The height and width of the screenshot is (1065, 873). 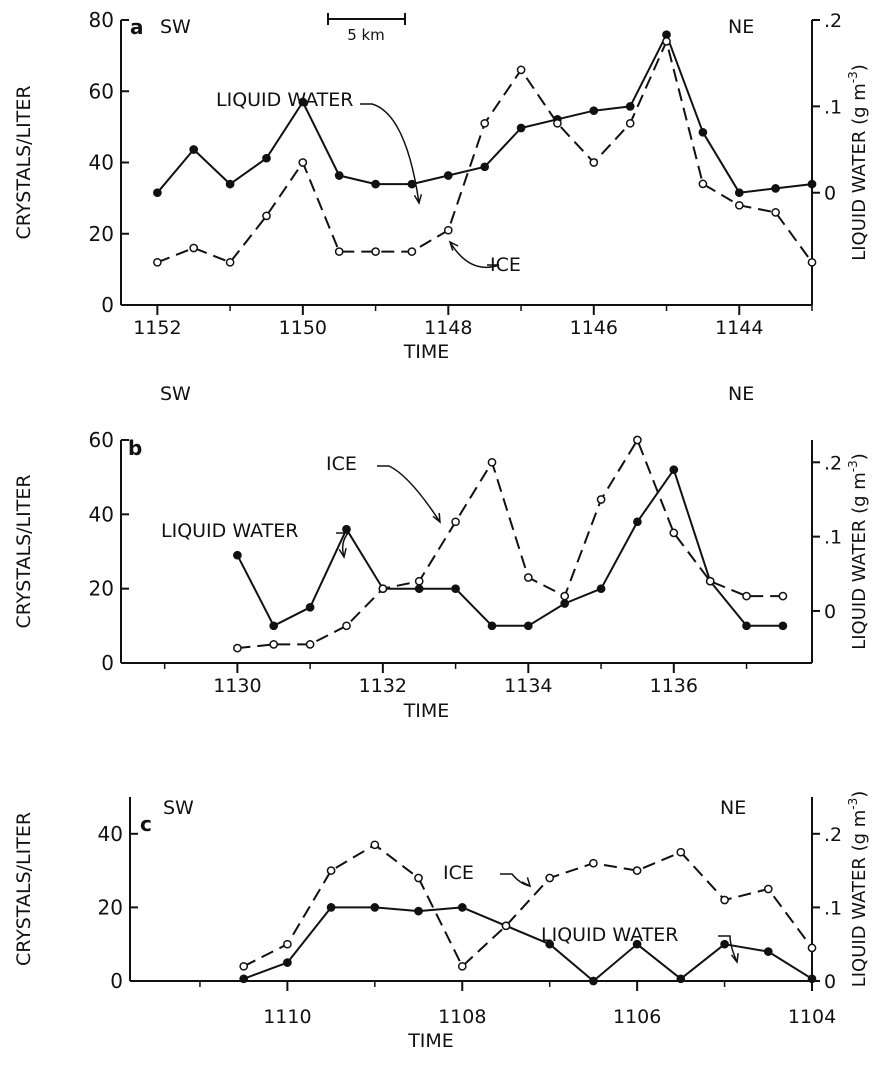 I want to click on panel-letter: c, so click(x=146, y=824).